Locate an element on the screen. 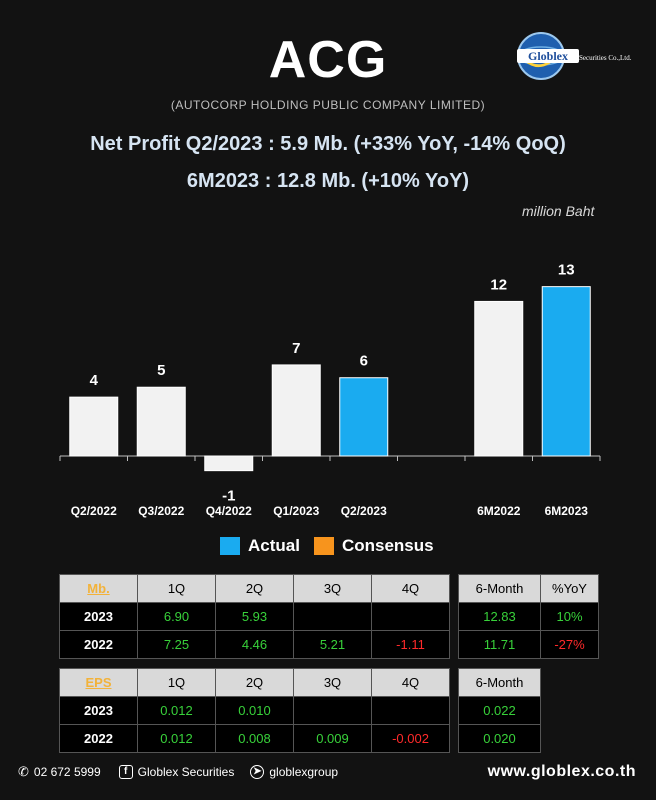  tick-label: 6M2022 is located at coordinates (499, 511).